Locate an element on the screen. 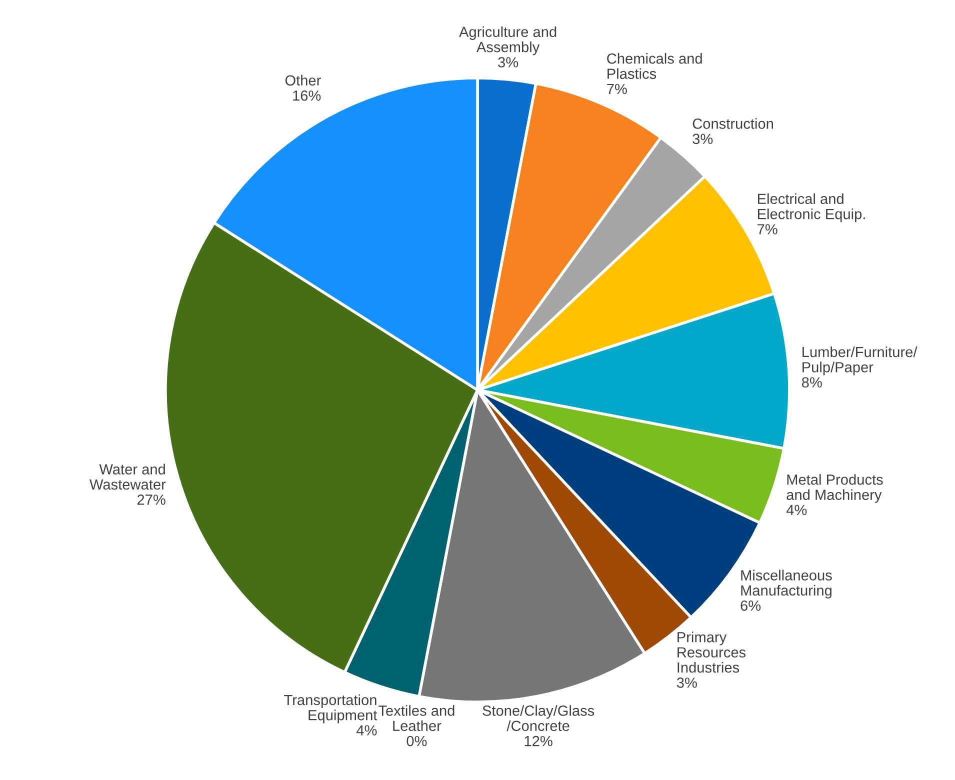 Image resolution: width=955 pixels, height=780 pixels. slice-label: Transportation Equipment is located at coordinates (331, 709).